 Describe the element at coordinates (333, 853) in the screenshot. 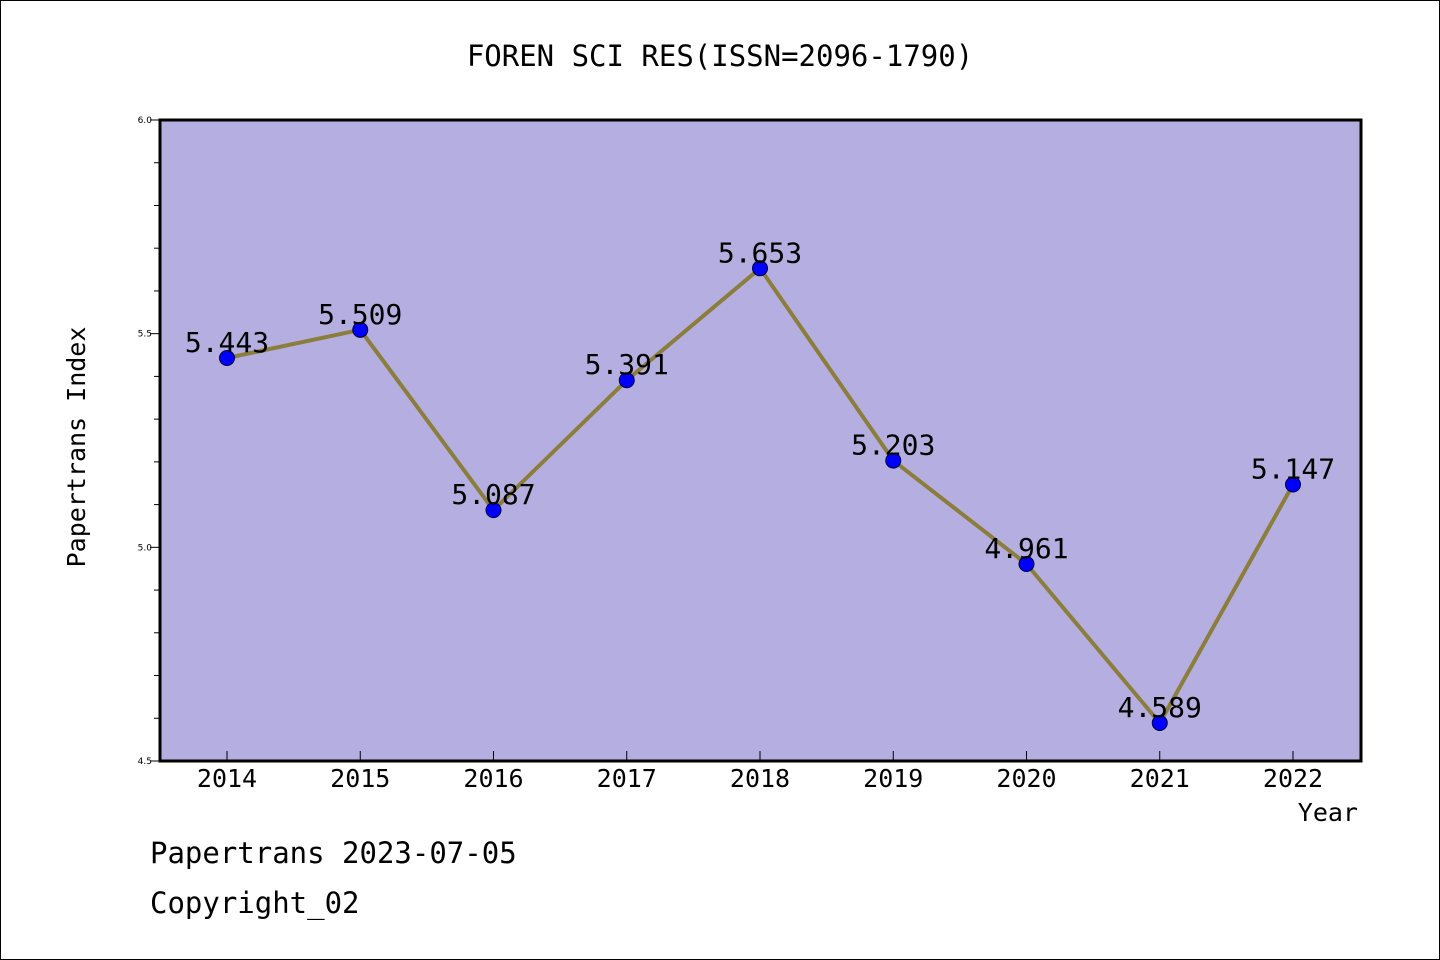

I see `footer-date-text: Papertrans 2023-07-05` at that location.